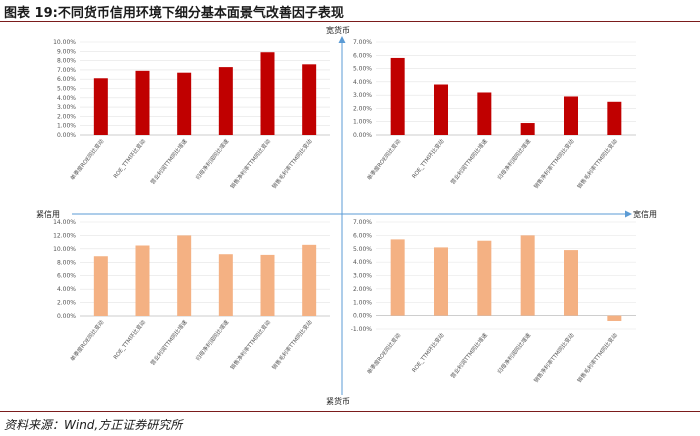  I want to click on figure-title: 图表 19:不同货币信用环境下细分基本面景气改善因子表现, so click(174, 13).